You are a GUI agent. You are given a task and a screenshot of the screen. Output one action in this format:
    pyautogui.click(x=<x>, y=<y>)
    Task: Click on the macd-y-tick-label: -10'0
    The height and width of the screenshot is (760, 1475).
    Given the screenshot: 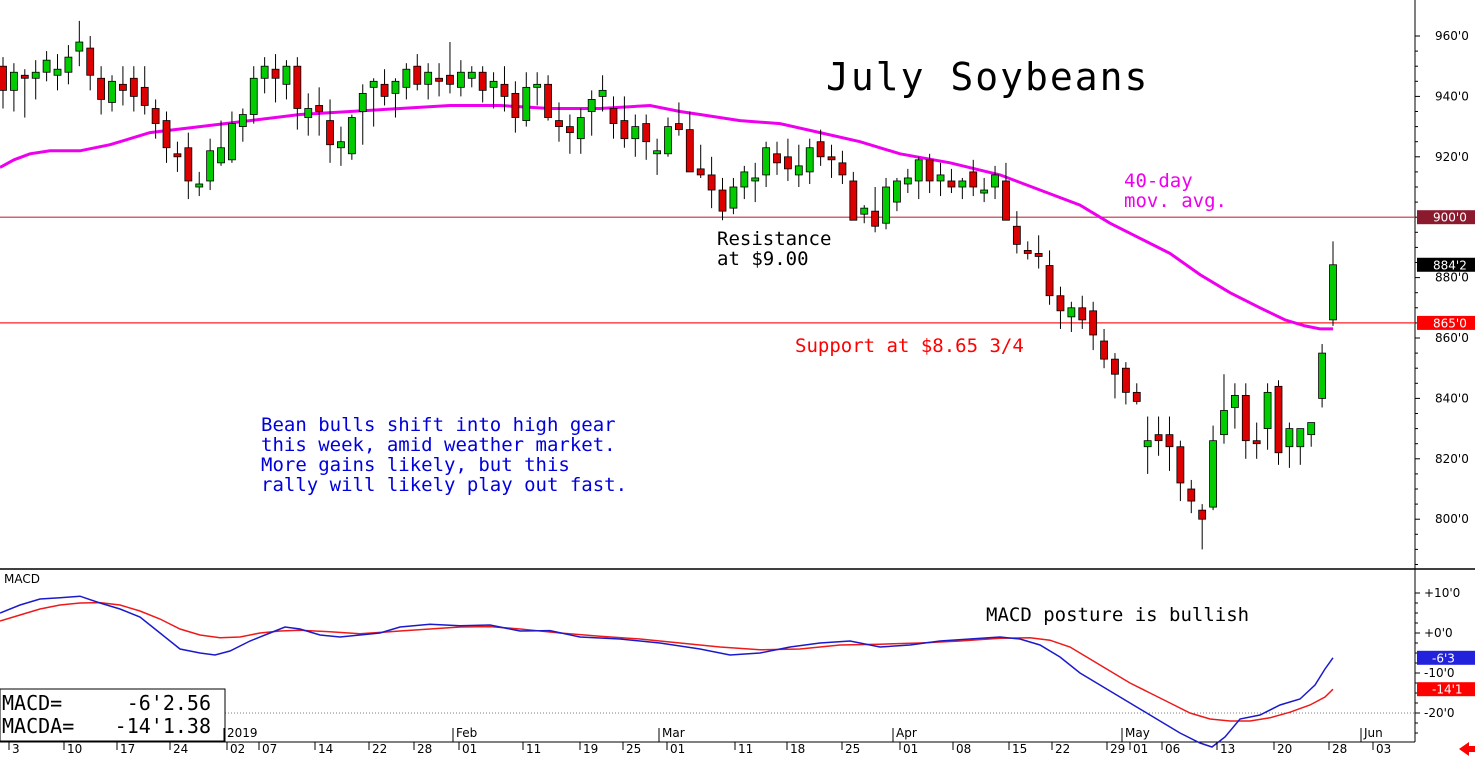 What is the action you would take?
    pyautogui.click(x=1439, y=673)
    